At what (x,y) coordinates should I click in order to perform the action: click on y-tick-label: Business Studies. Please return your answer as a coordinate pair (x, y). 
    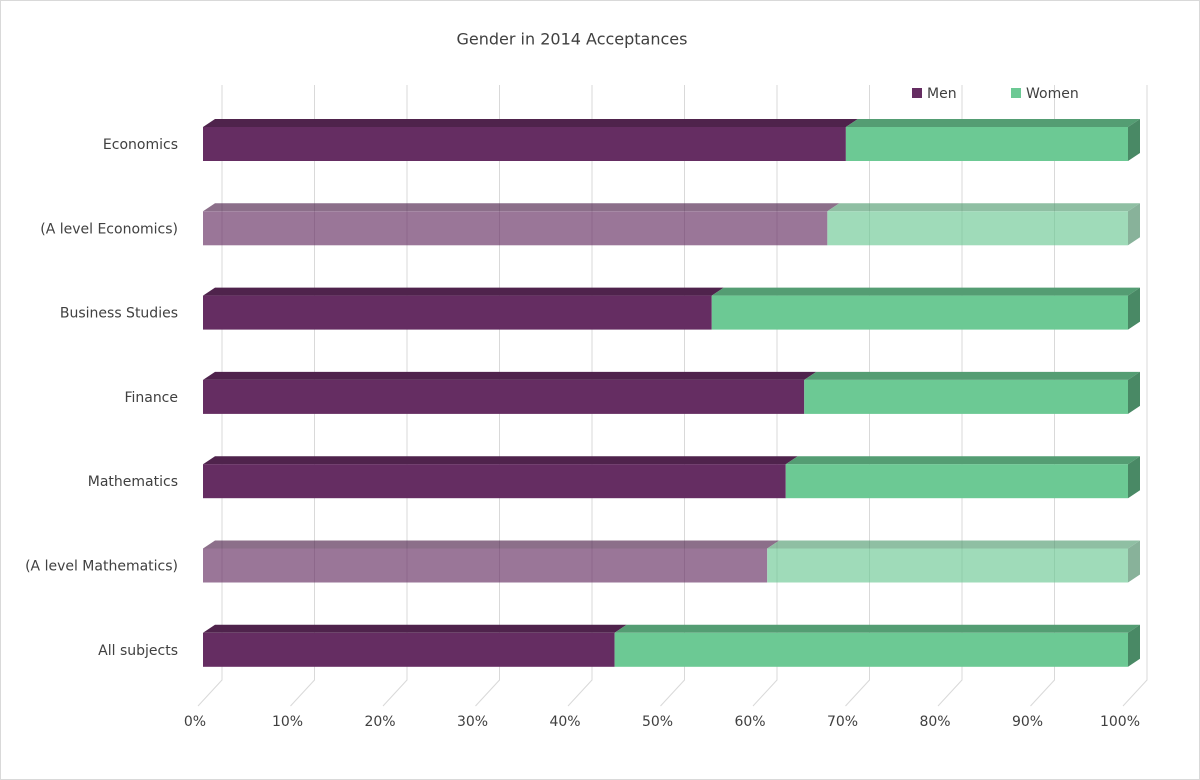
    Looking at the image, I should click on (119, 314).